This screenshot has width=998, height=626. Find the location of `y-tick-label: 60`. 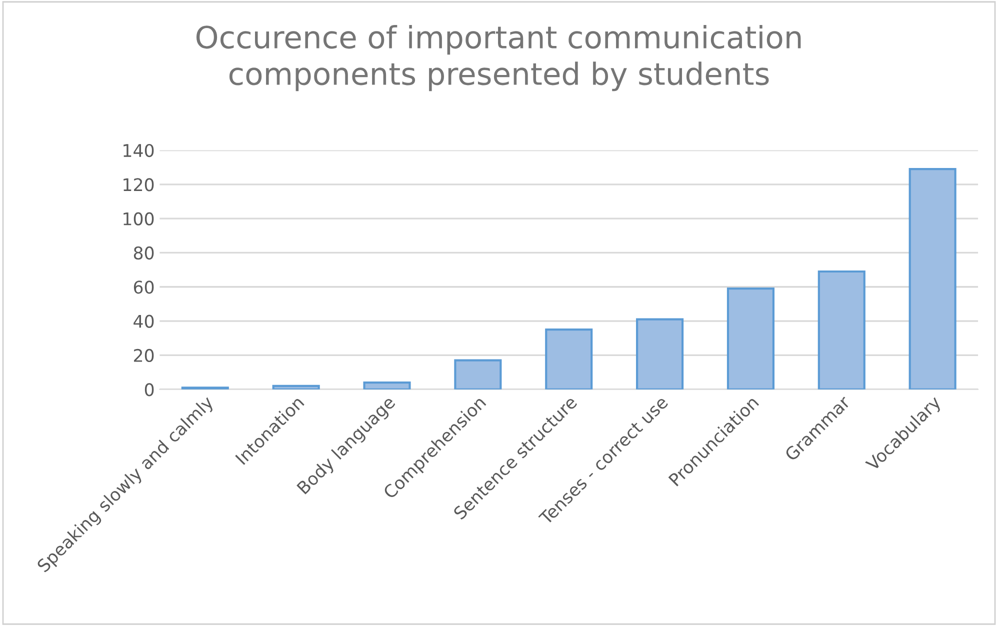

y-tick-label: 60 is located at coordinates (144, 287).